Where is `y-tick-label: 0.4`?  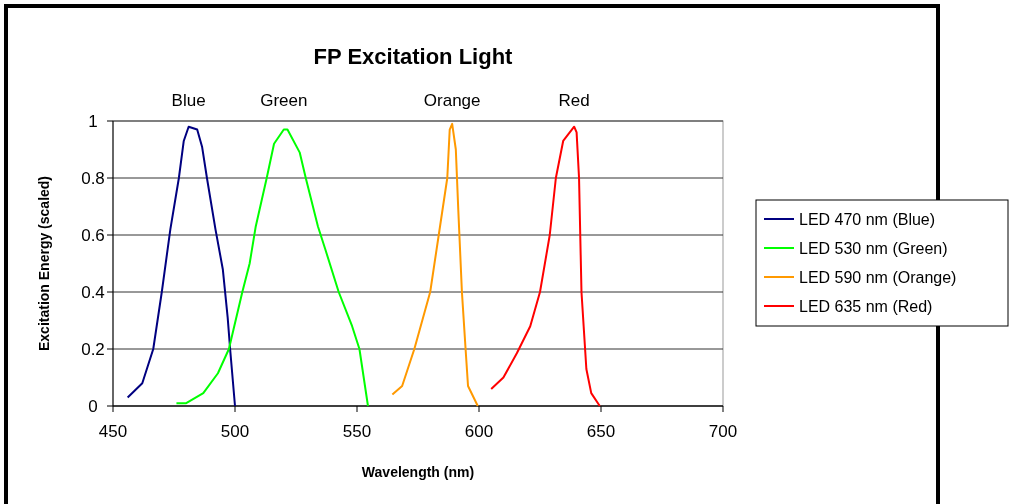 y-tick-label: 0.4 is located at coordinates (93, 292).